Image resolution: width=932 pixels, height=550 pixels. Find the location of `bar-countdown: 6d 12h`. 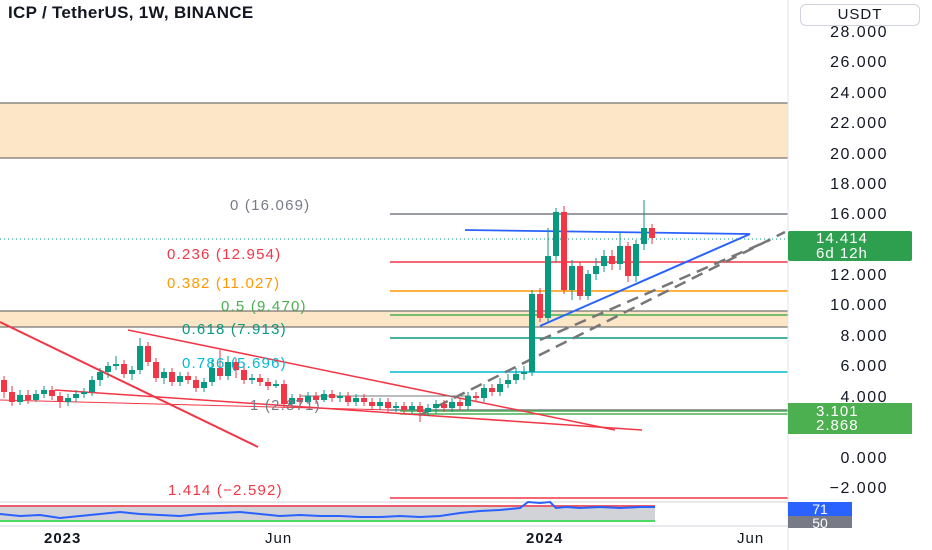

bar-countdown: 6d 12h is located at coordinates (842, 253).